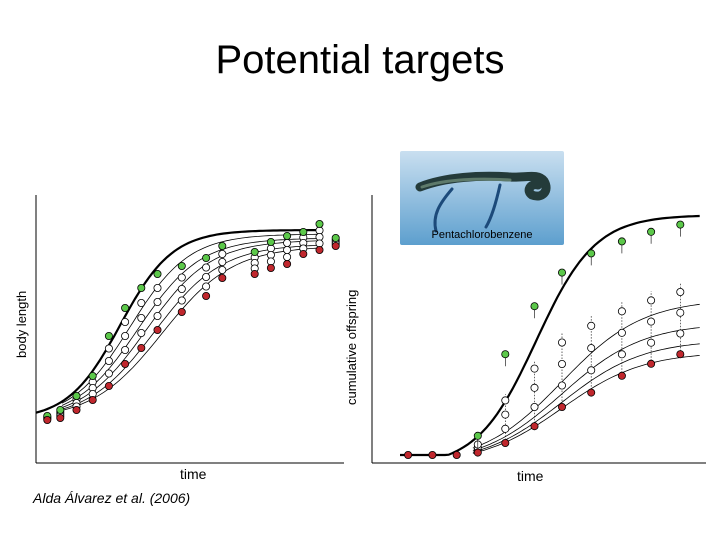 Image resolution: width=720 pixels, height=540 pixels. I want to click on citation: Alda Álvarez et al. (2006), so click(112, 498).